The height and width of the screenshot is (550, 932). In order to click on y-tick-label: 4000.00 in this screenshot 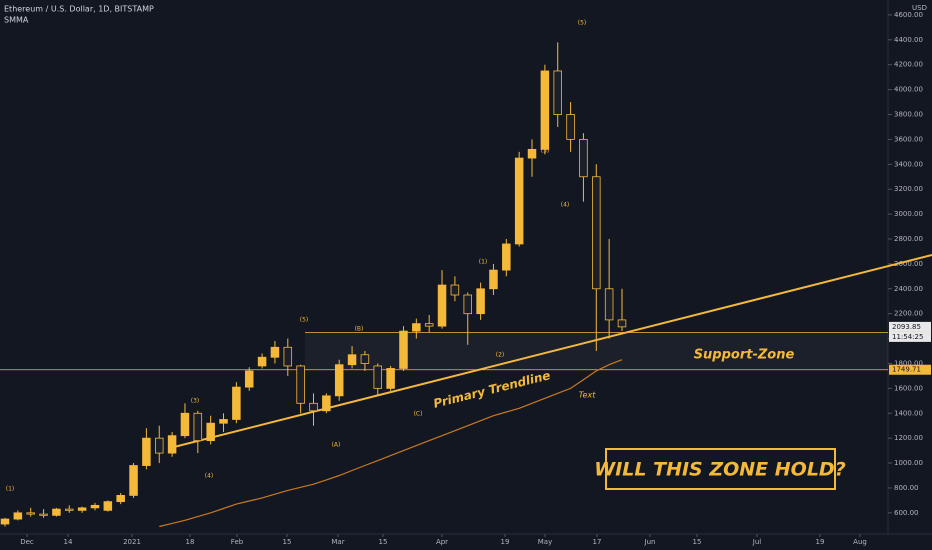, I will do `click(908, 90)`.